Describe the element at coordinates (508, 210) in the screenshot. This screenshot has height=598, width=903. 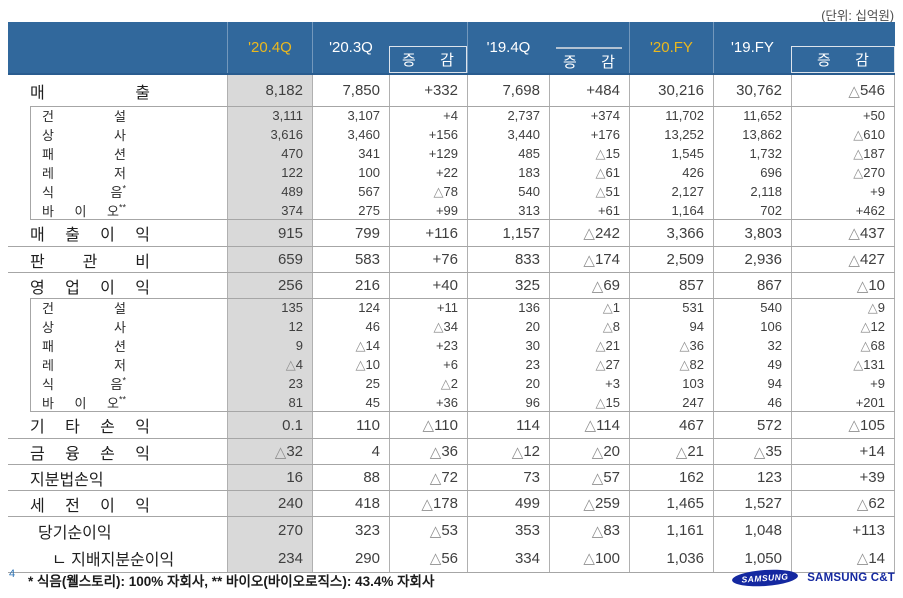
I see `cell-19-4q: 313` at that location.